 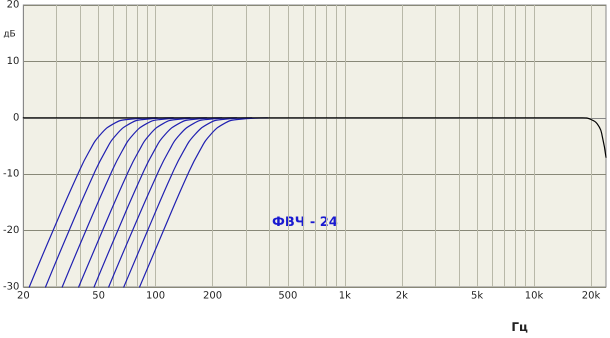 What do you see at coordinates (11, 230) in the screenshot?
I see `y-tick-label: -20` at bounding box center [11, 230].